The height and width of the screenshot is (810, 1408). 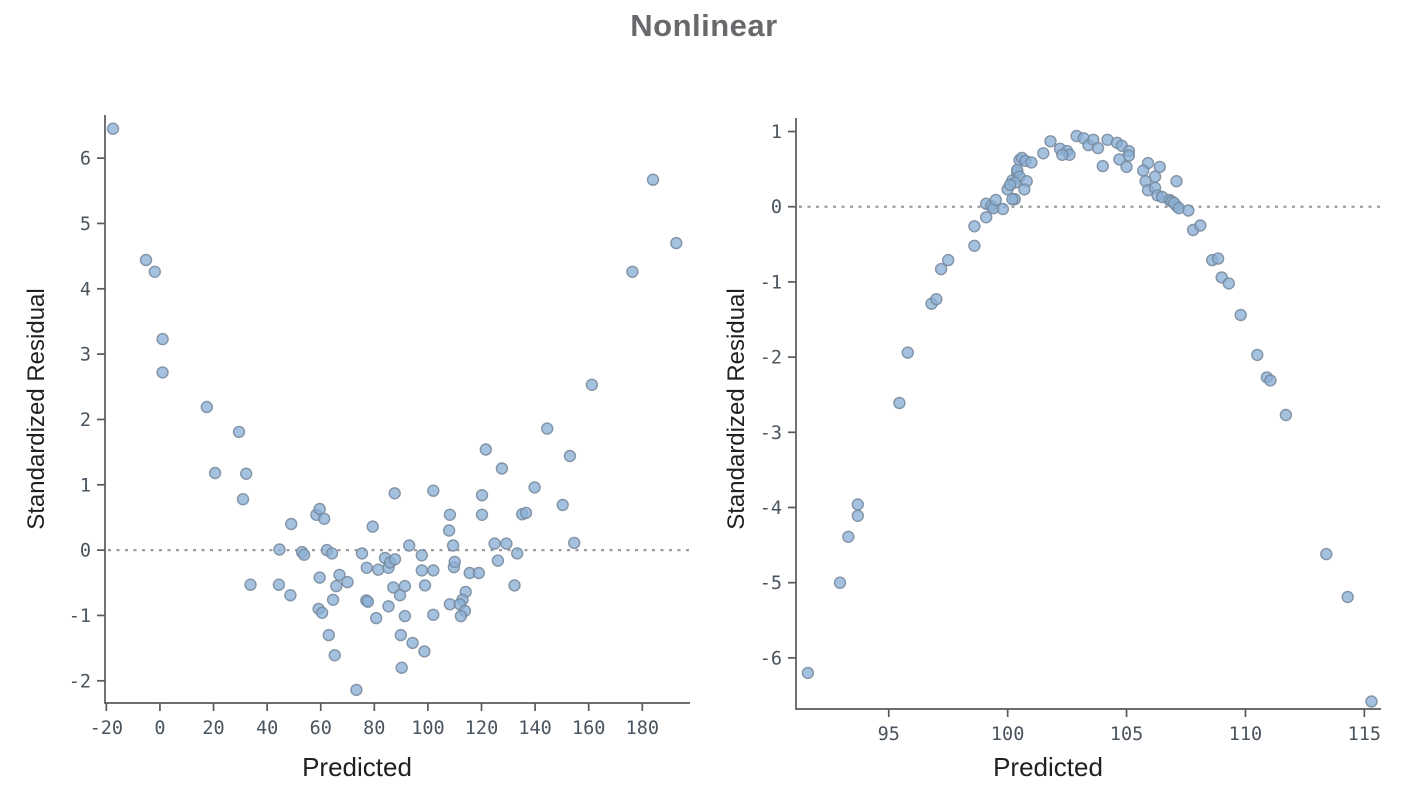 What do you see at coordinates (321, 728) in the screenshot?
I see `x-tick-label: 60` at bounding box center [321, 728].